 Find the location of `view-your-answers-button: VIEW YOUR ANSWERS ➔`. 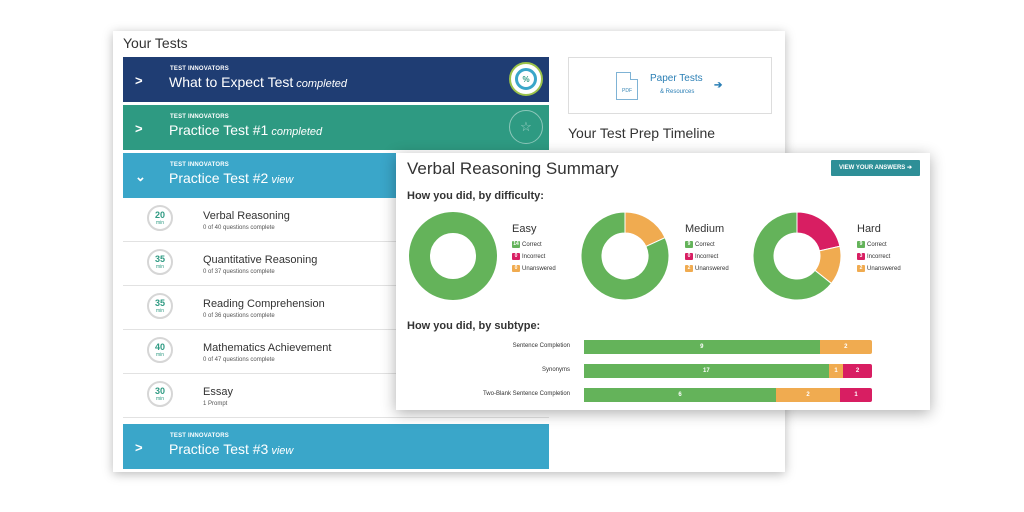

view-your-answers-button: VIEW YOUR ANSWERS ➔ is located at coordinates (875, 168).